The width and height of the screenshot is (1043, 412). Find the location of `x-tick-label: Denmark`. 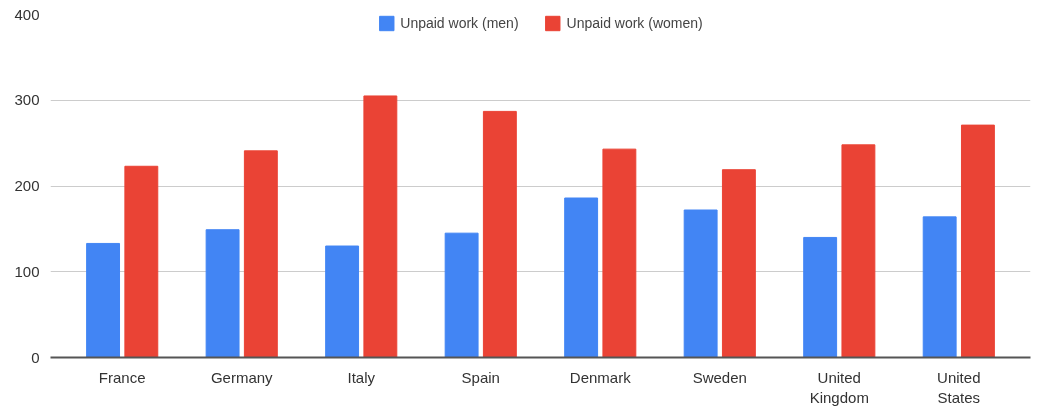

x-tick-label: Denmark is located at coordinates (600, 377).